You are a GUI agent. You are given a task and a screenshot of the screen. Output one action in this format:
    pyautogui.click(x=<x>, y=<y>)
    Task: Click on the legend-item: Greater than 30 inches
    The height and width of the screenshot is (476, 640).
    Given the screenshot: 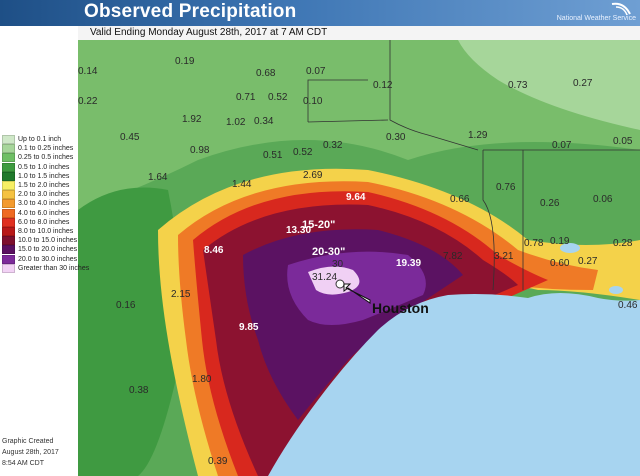 What is the action you would take?
    pyautogui.click(x=46, y=268)
    